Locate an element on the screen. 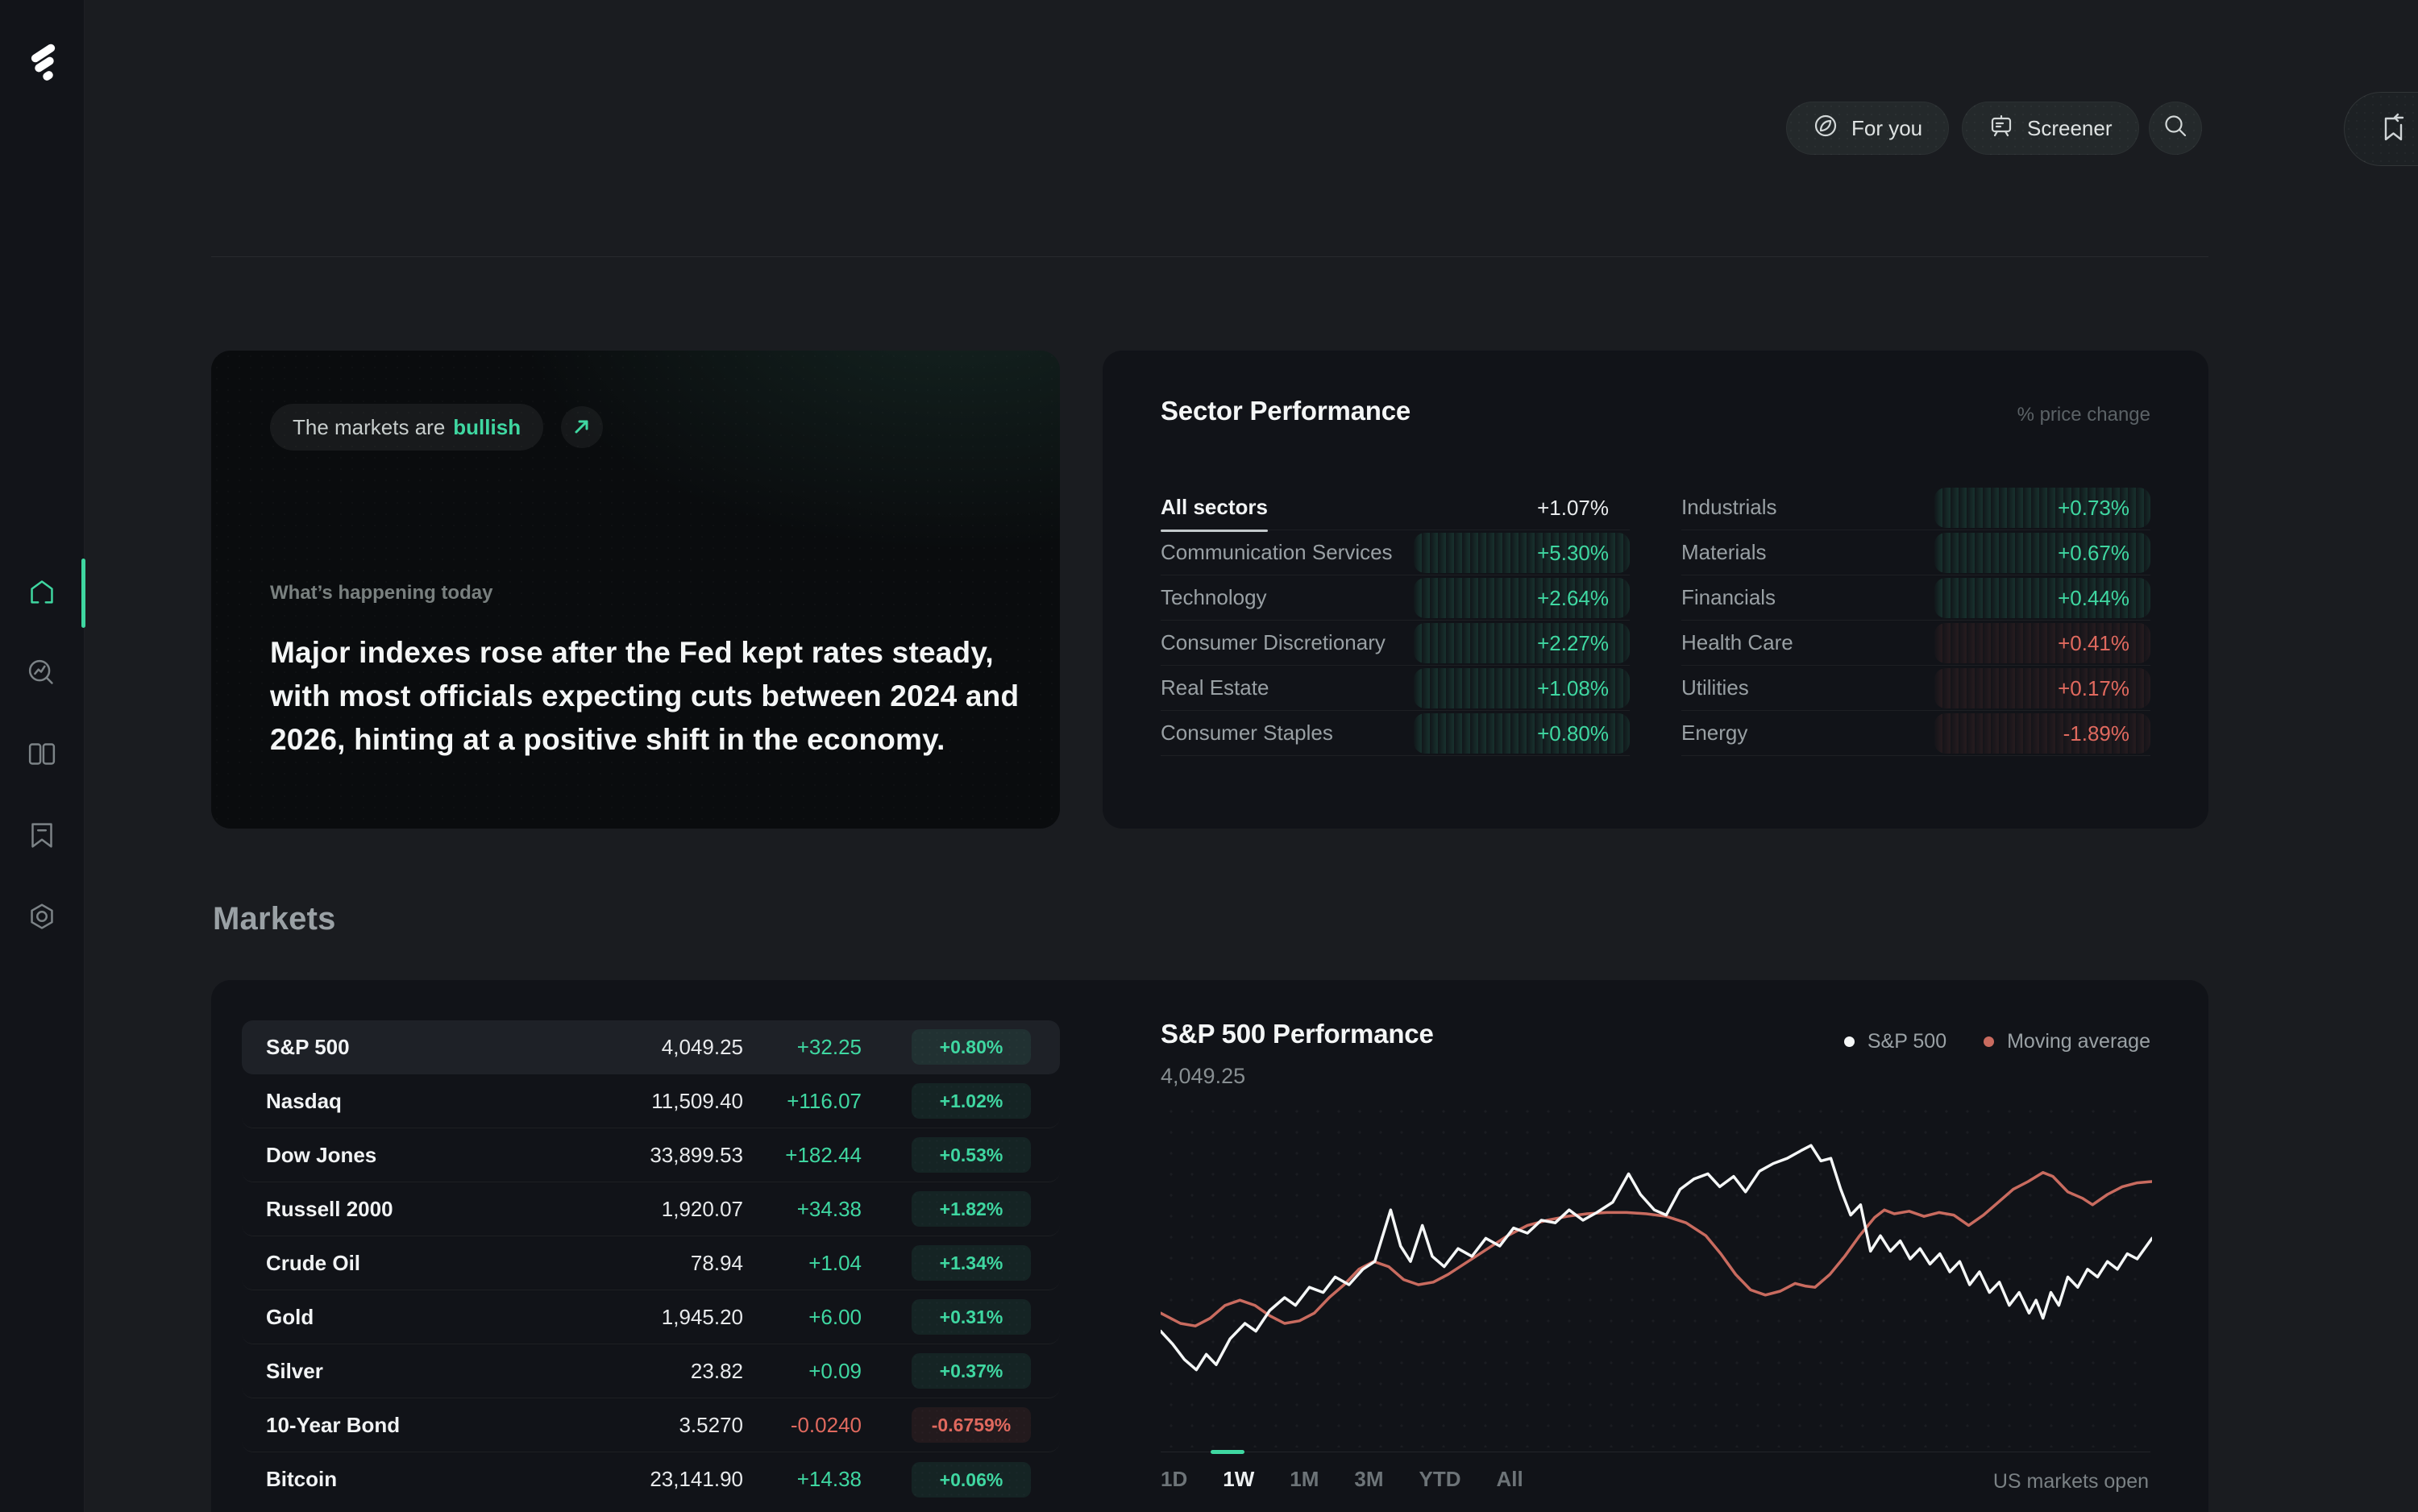  market-sentiment-pill: The markets are bullish is located at coordinates (407, 427).